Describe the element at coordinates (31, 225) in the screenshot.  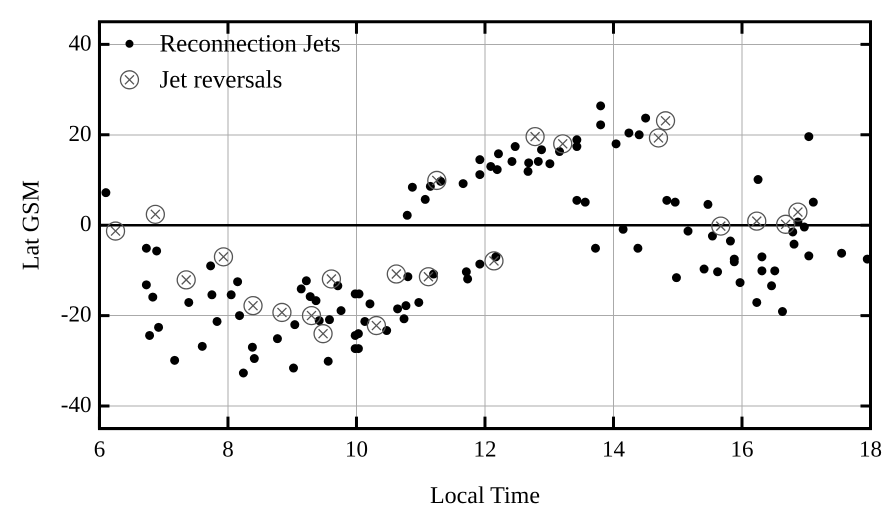
I see `y-axis-title: Lat GSM` at that location.